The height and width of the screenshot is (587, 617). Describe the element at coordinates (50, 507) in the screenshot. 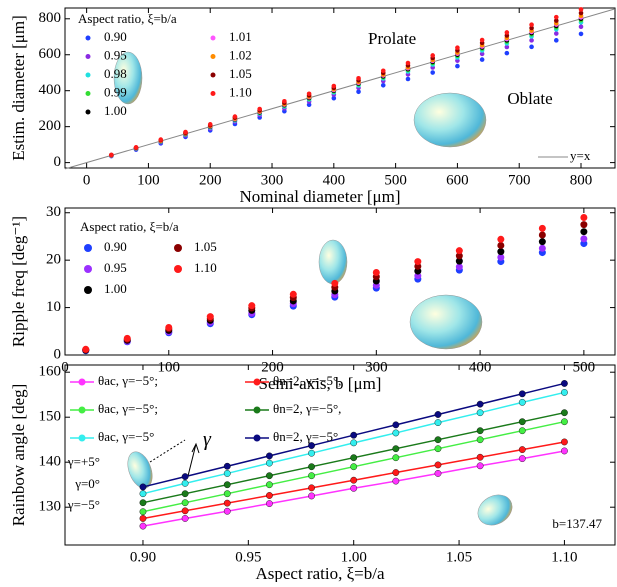

I see `y-tick-label: 130` at that location.